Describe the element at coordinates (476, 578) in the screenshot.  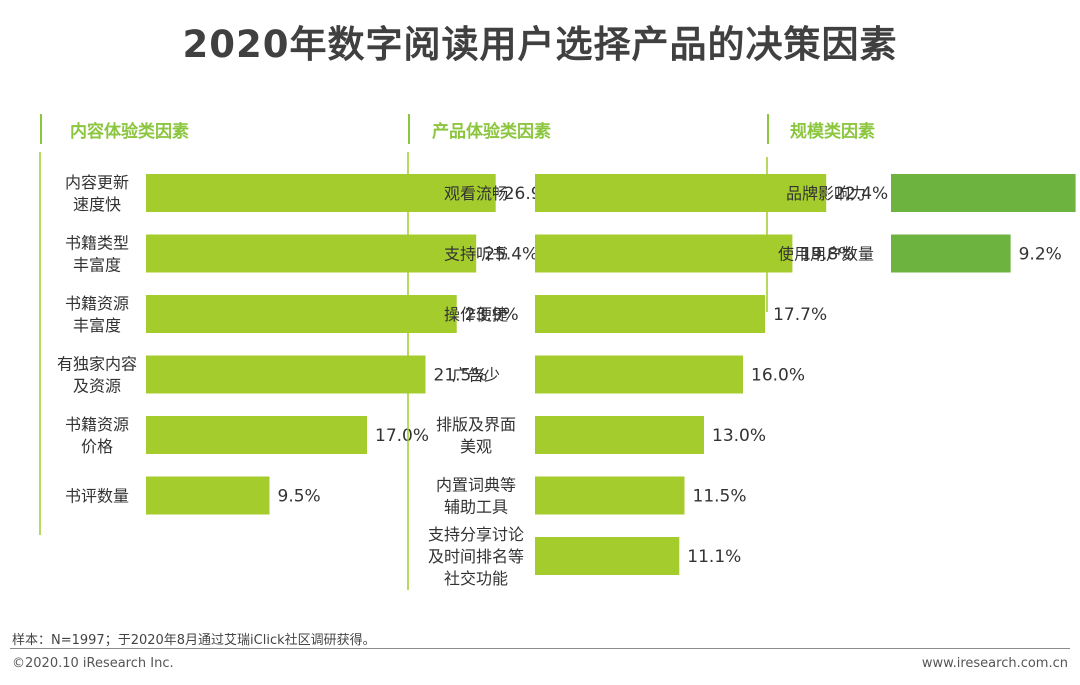
I see `category-label-line: 社交功能` at that location.